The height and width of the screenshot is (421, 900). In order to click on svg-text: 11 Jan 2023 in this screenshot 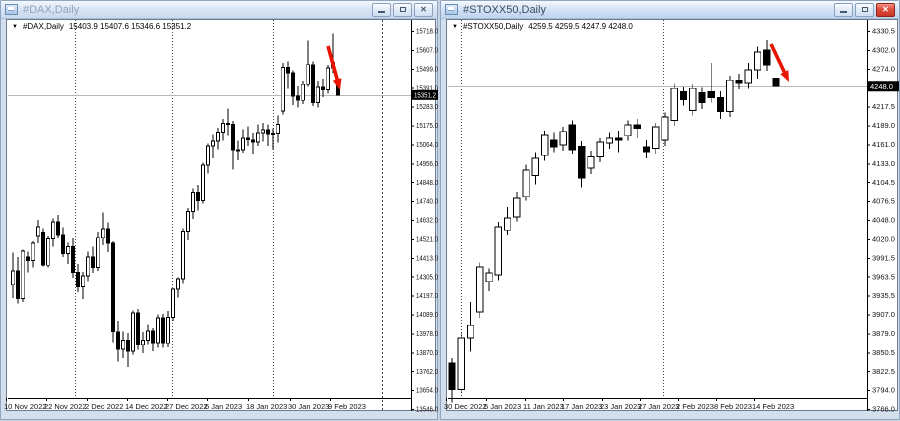, I will do `click(543, 406)`.